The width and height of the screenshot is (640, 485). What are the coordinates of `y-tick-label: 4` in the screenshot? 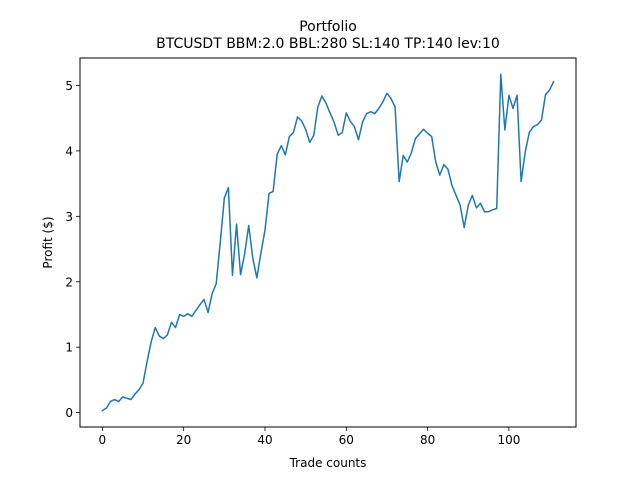 It's located at (69, 151).